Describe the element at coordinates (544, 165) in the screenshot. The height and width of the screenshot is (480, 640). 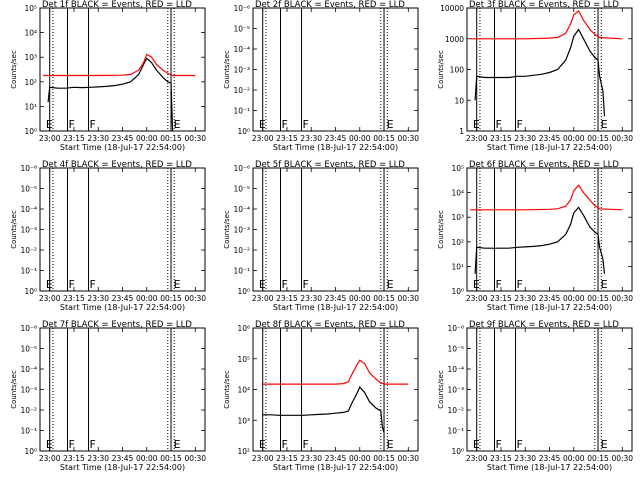
I see `plot-title: Det 6f BLACK = Events, RED = LLD` at that location.